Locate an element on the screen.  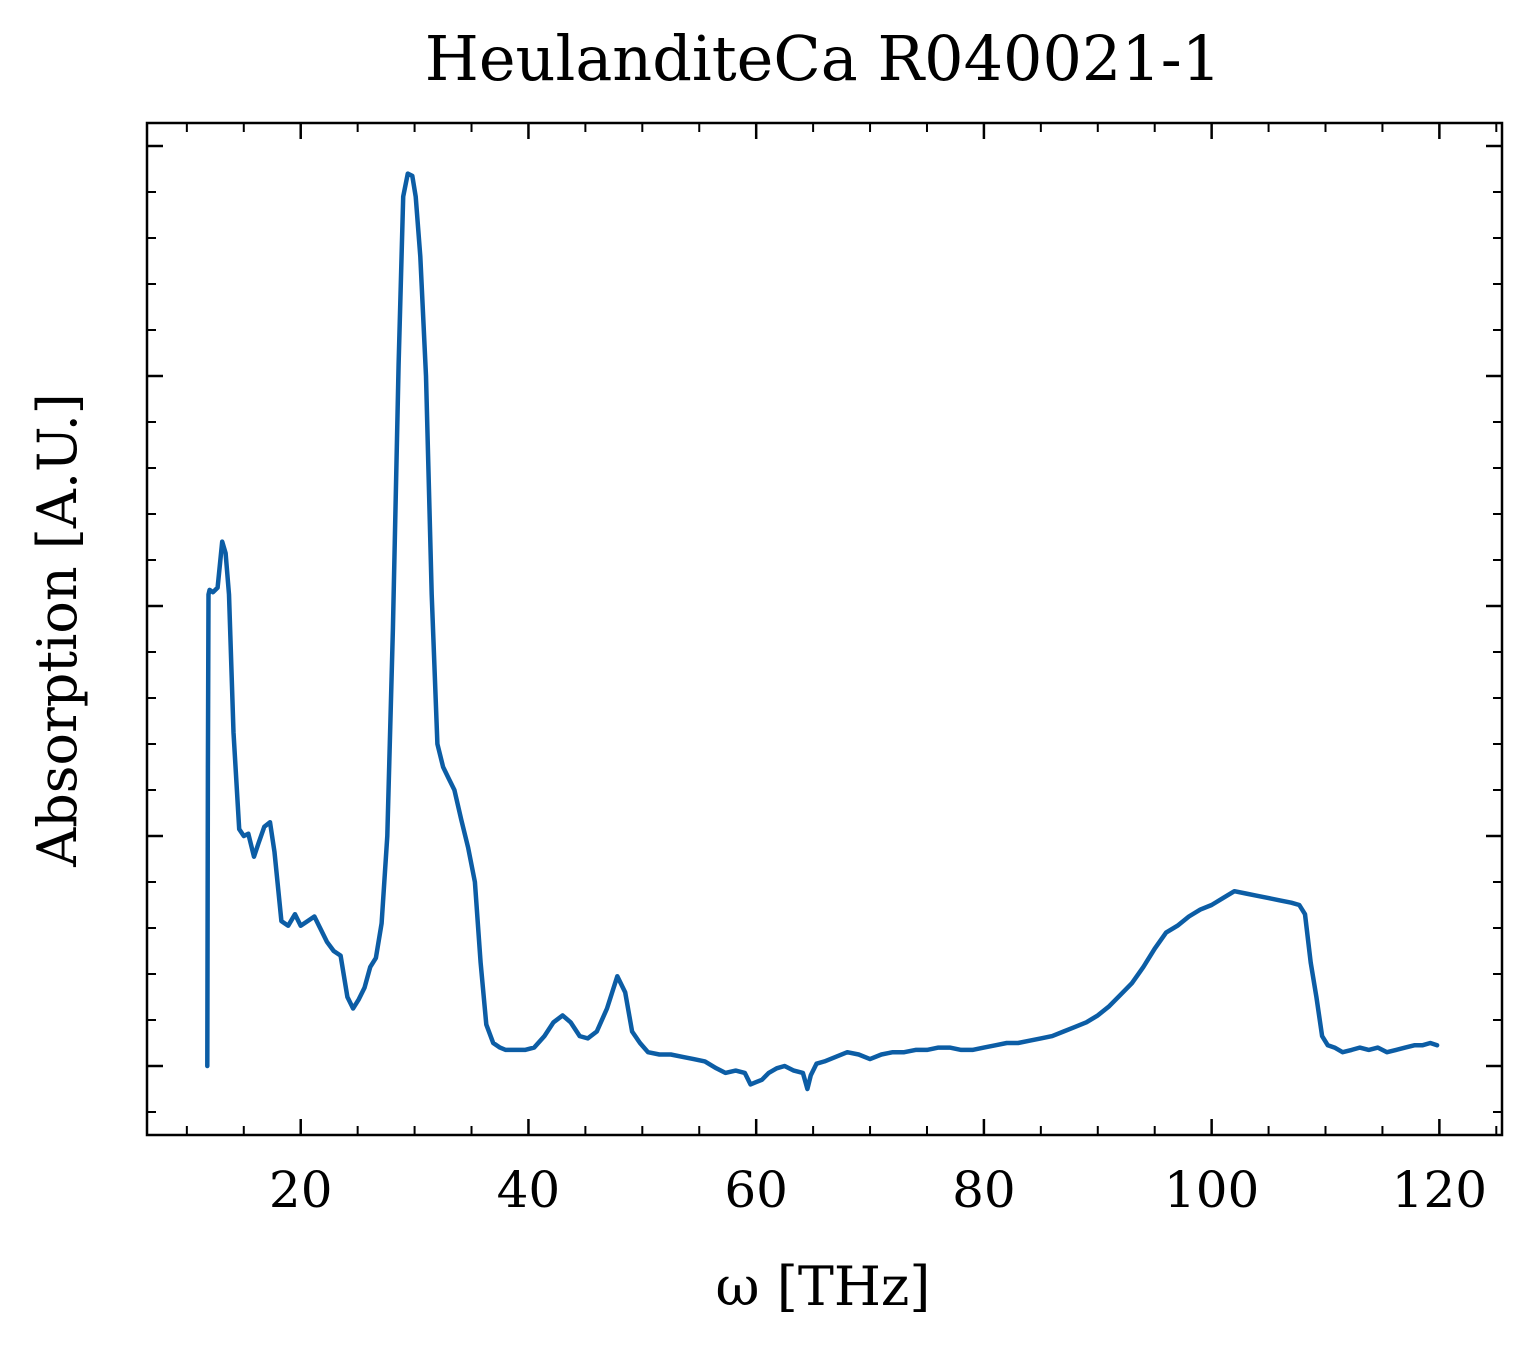
x-tick-label: 80 is located at coordinates (984, 1190).